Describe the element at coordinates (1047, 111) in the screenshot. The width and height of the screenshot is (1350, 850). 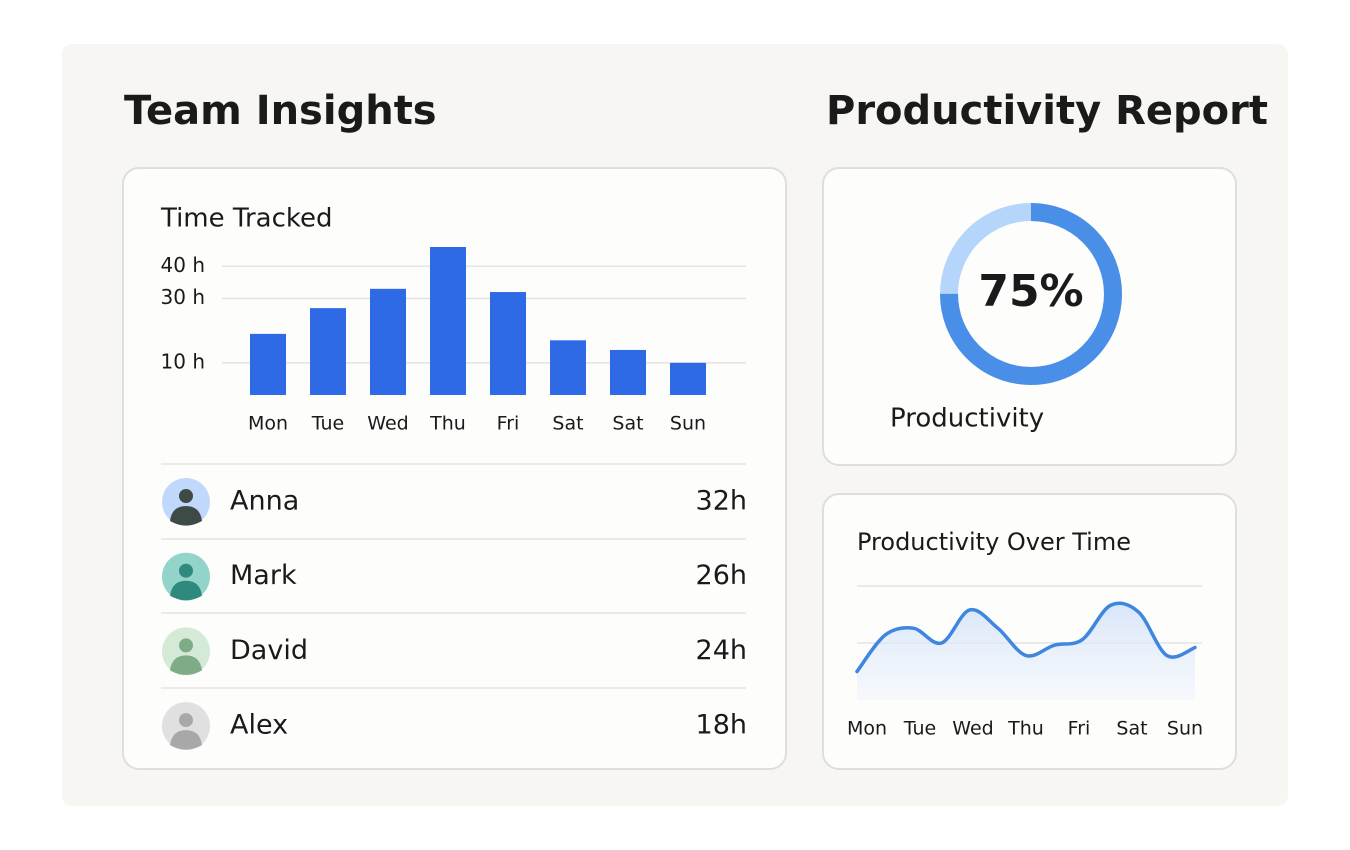
I see `section-title: Productivity Report` at that location.